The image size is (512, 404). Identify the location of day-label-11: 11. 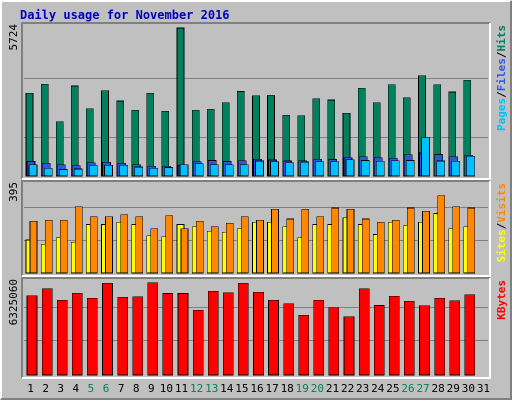
(181, 388).